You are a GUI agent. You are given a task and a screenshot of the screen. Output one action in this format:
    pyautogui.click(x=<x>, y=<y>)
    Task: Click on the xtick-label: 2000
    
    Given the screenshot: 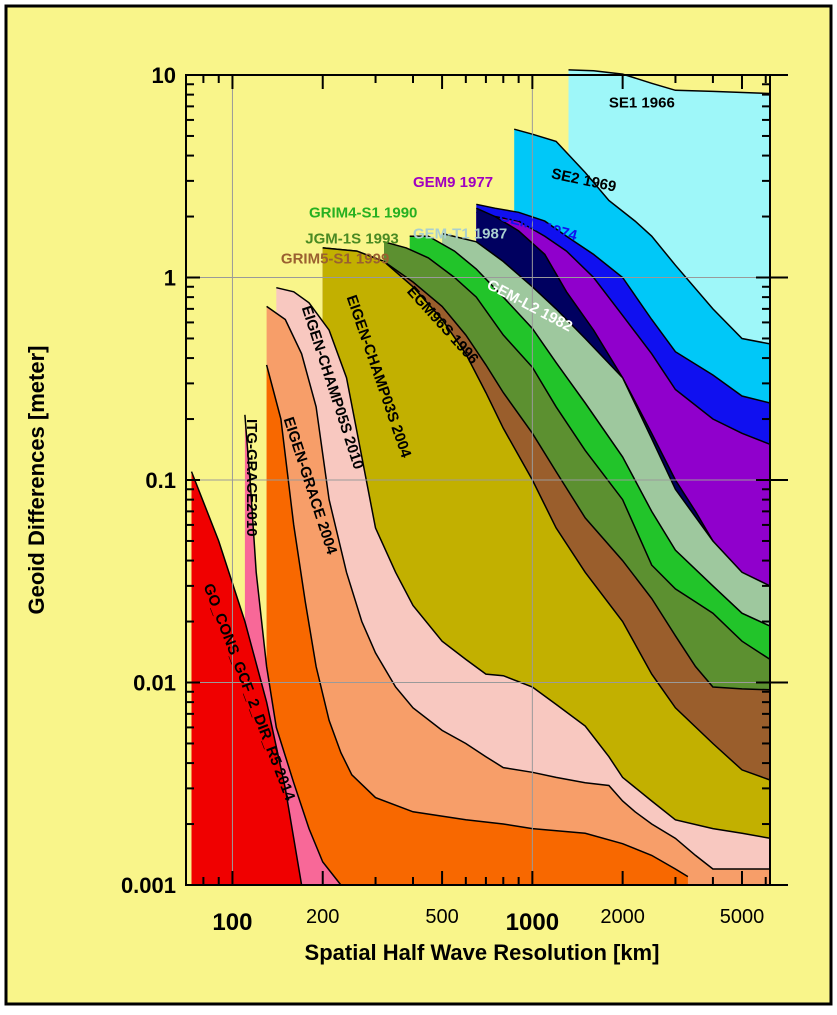 What is the action you would take?
    pyautogui.click(x=622, y=917)
    